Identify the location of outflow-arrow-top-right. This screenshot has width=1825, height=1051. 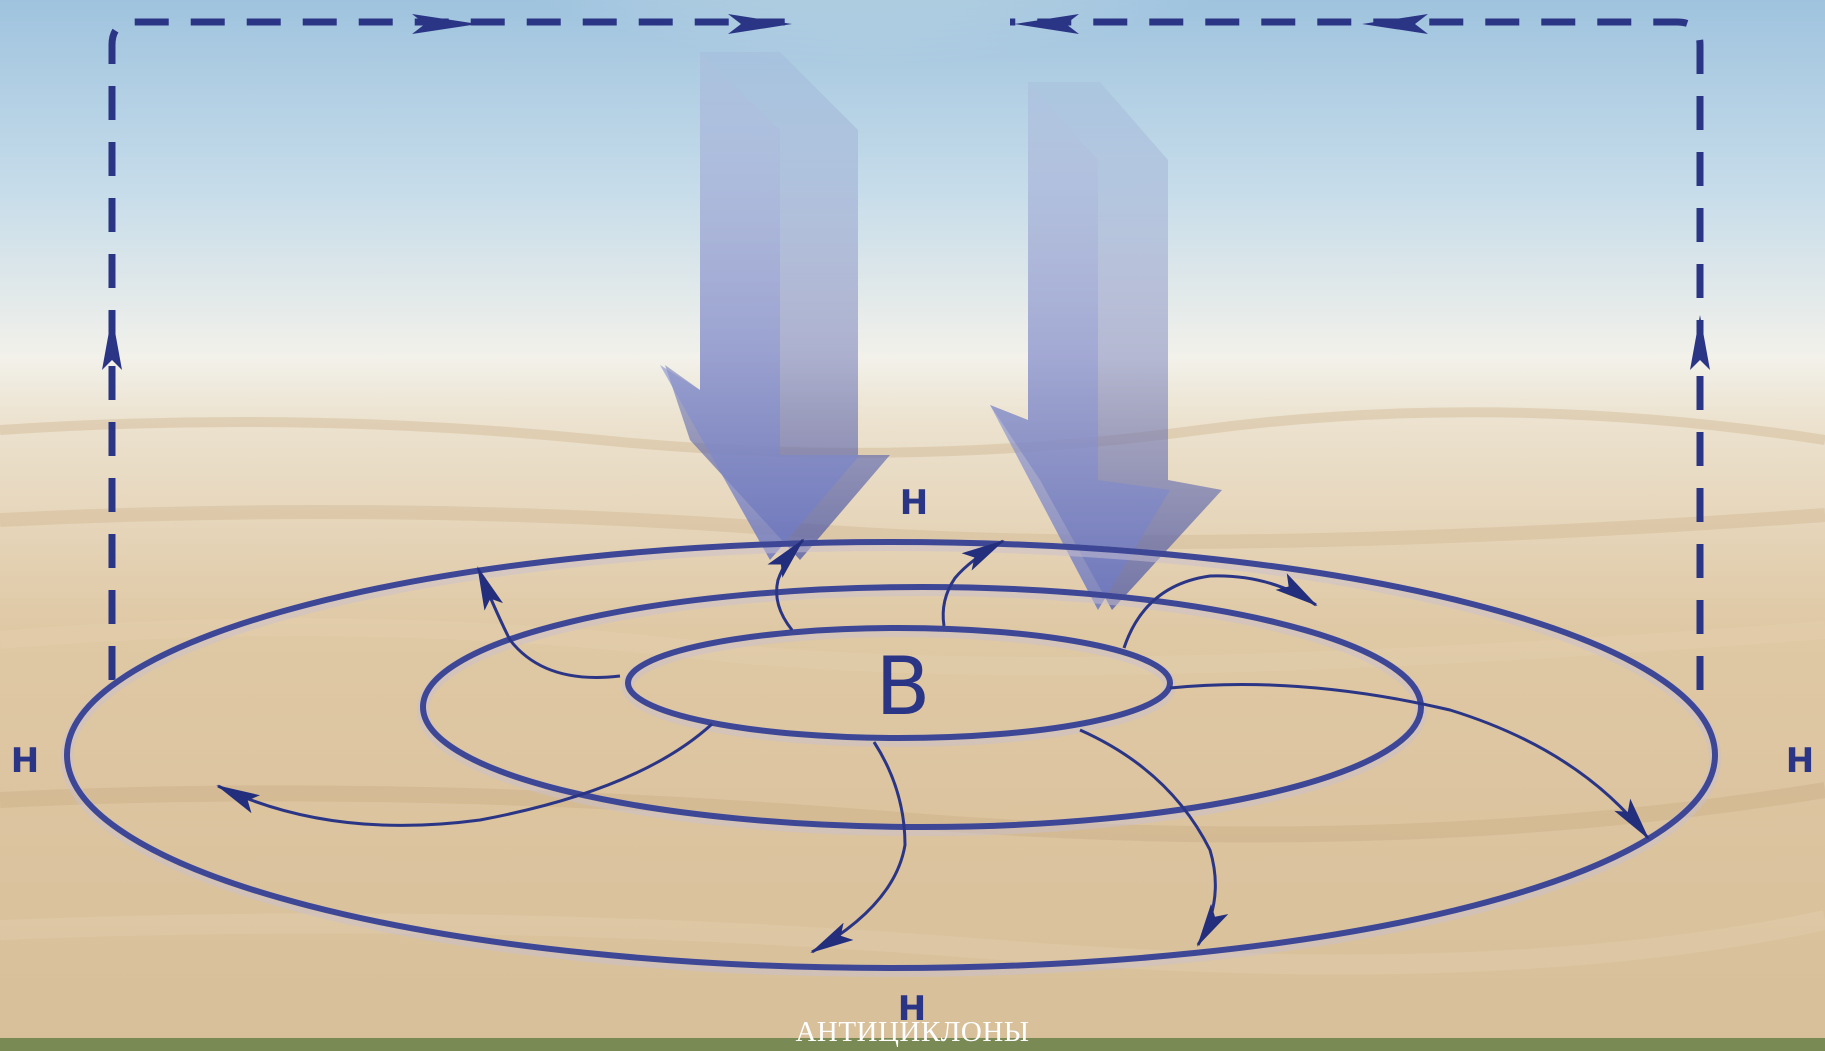
(1220, 611).